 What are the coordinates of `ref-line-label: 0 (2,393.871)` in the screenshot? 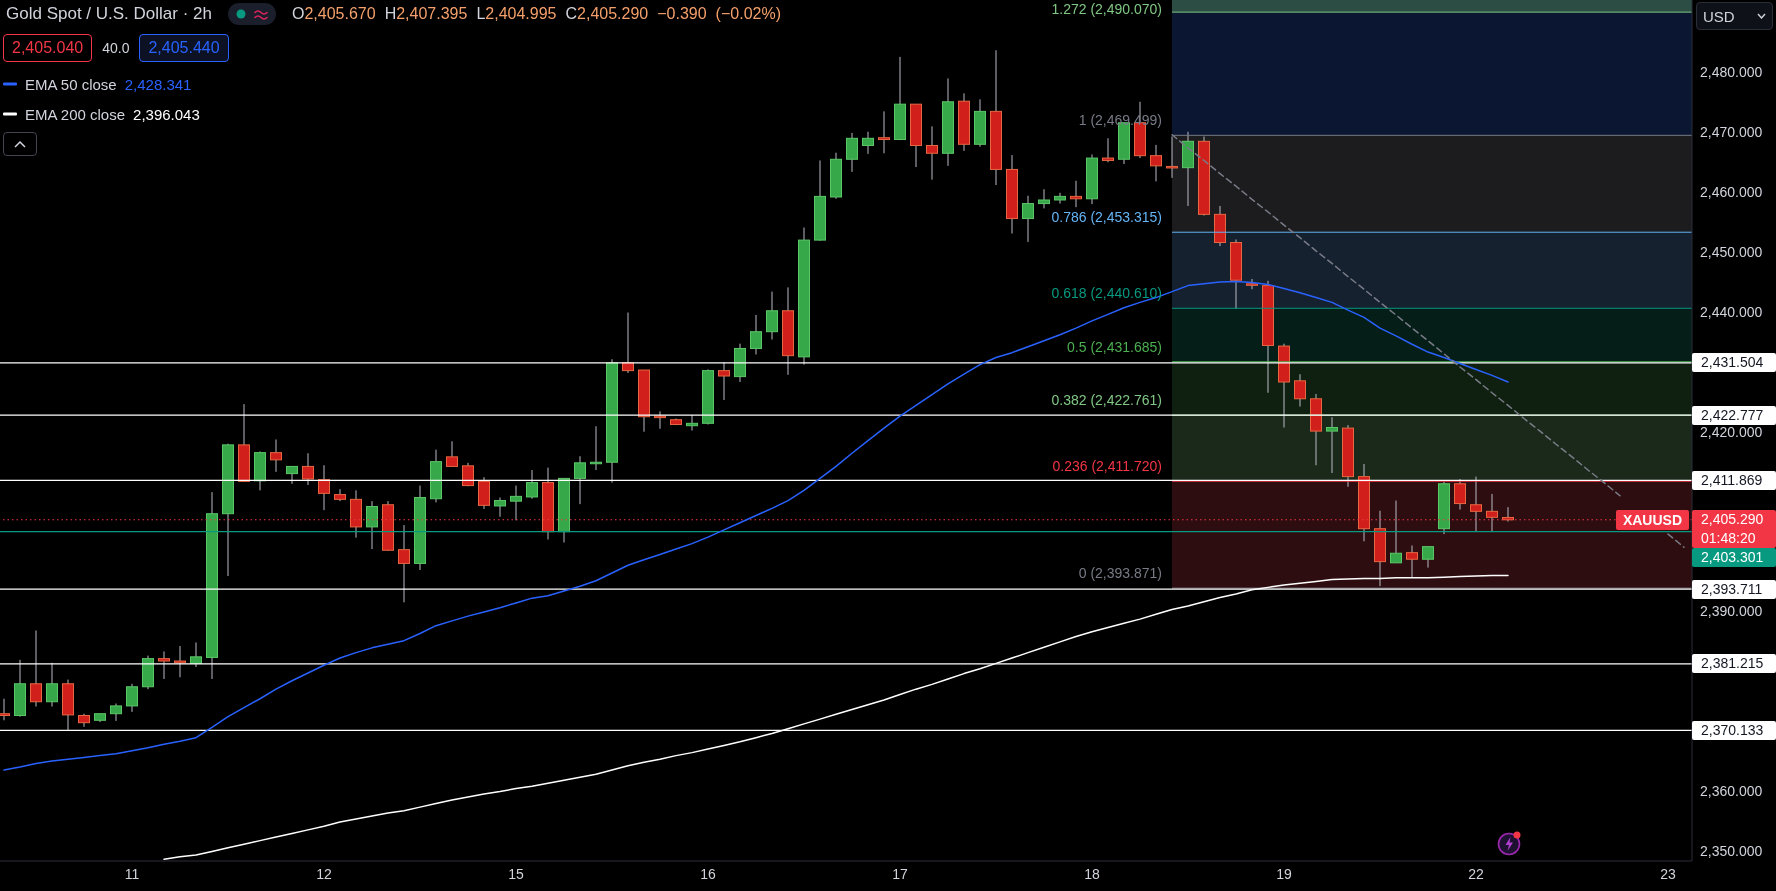 It's located at (1120, 573).